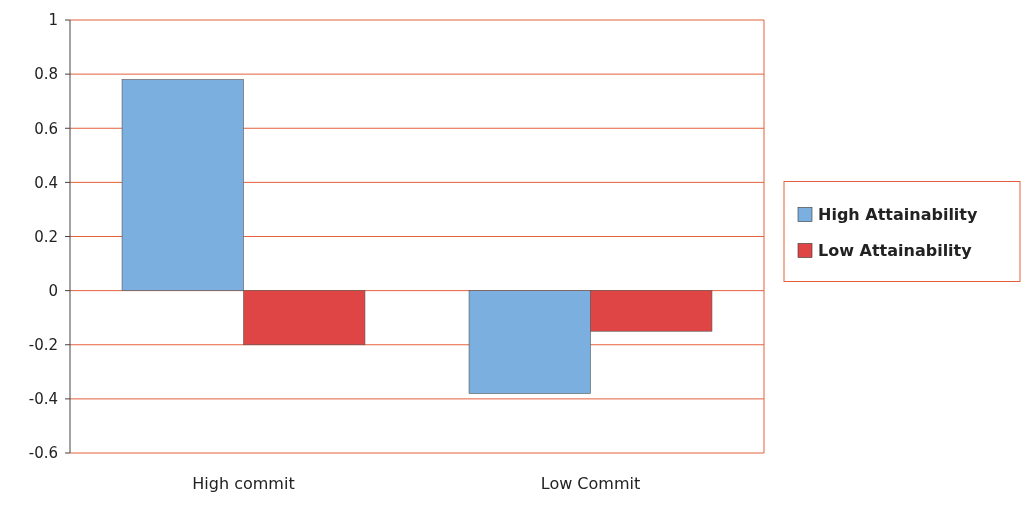  I want to click on y-tick-label: -0.6, so click(43, 453).